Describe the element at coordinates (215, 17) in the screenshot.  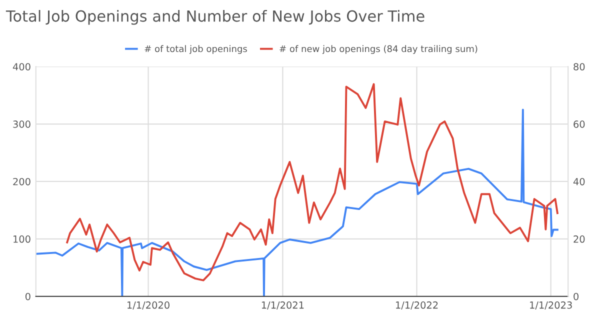
I see `chart-title: Total Job Openings and Number of New Jobs Over Time` at that location.